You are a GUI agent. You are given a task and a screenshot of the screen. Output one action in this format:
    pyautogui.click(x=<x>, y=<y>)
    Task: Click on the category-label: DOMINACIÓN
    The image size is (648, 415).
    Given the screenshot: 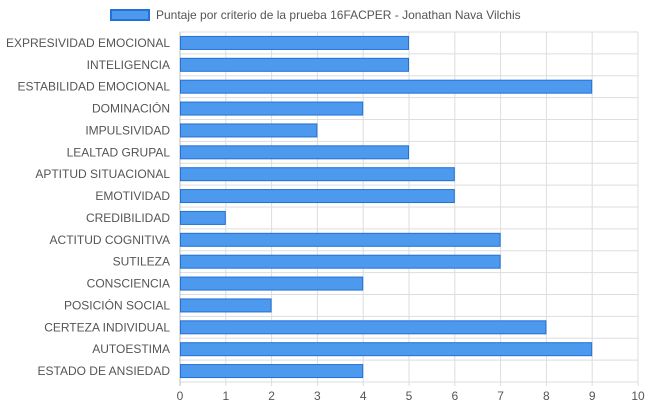 What is the action you would take?
    pyautogui.click(x=131, y=108)
    